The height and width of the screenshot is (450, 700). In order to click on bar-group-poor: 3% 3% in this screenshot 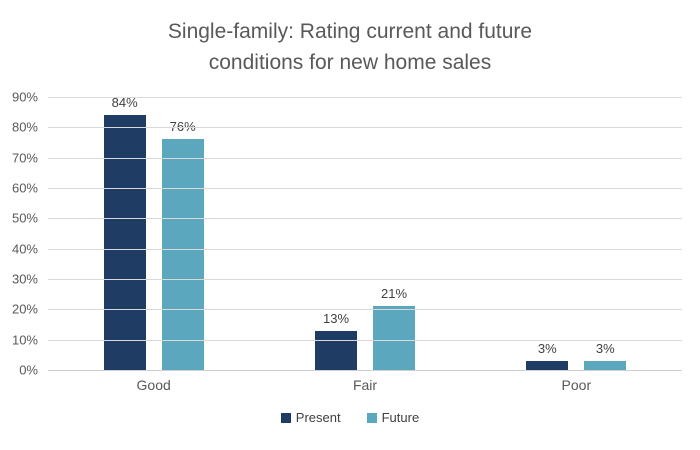, I will do `click(576, 355)`.